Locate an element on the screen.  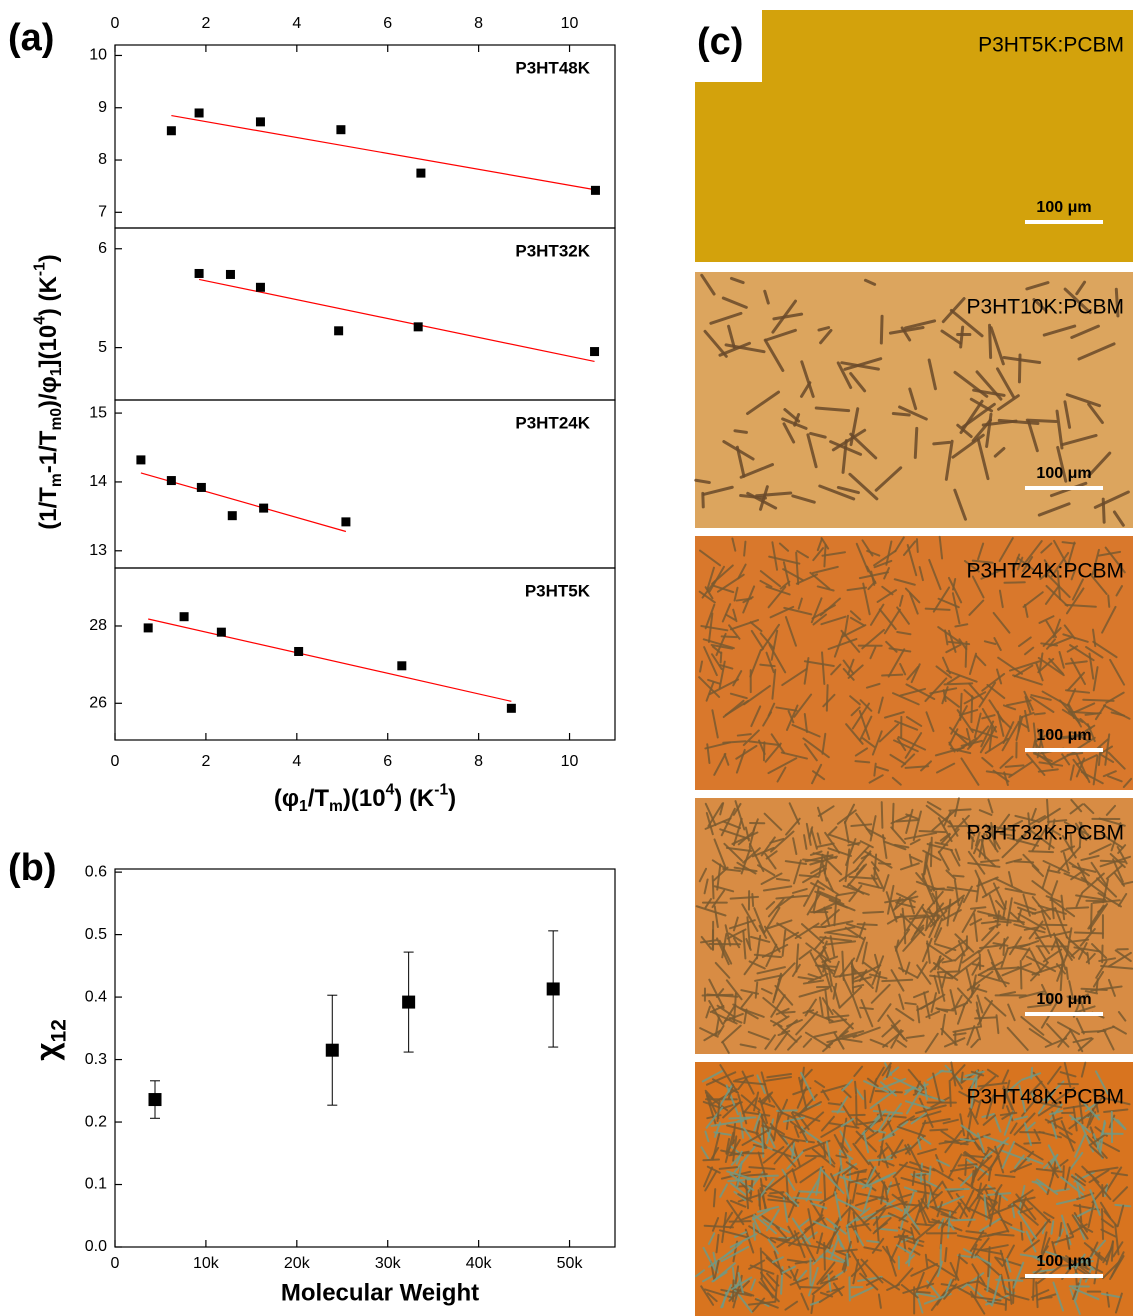
label-part: )(10 is located at coordinates (364, 798).